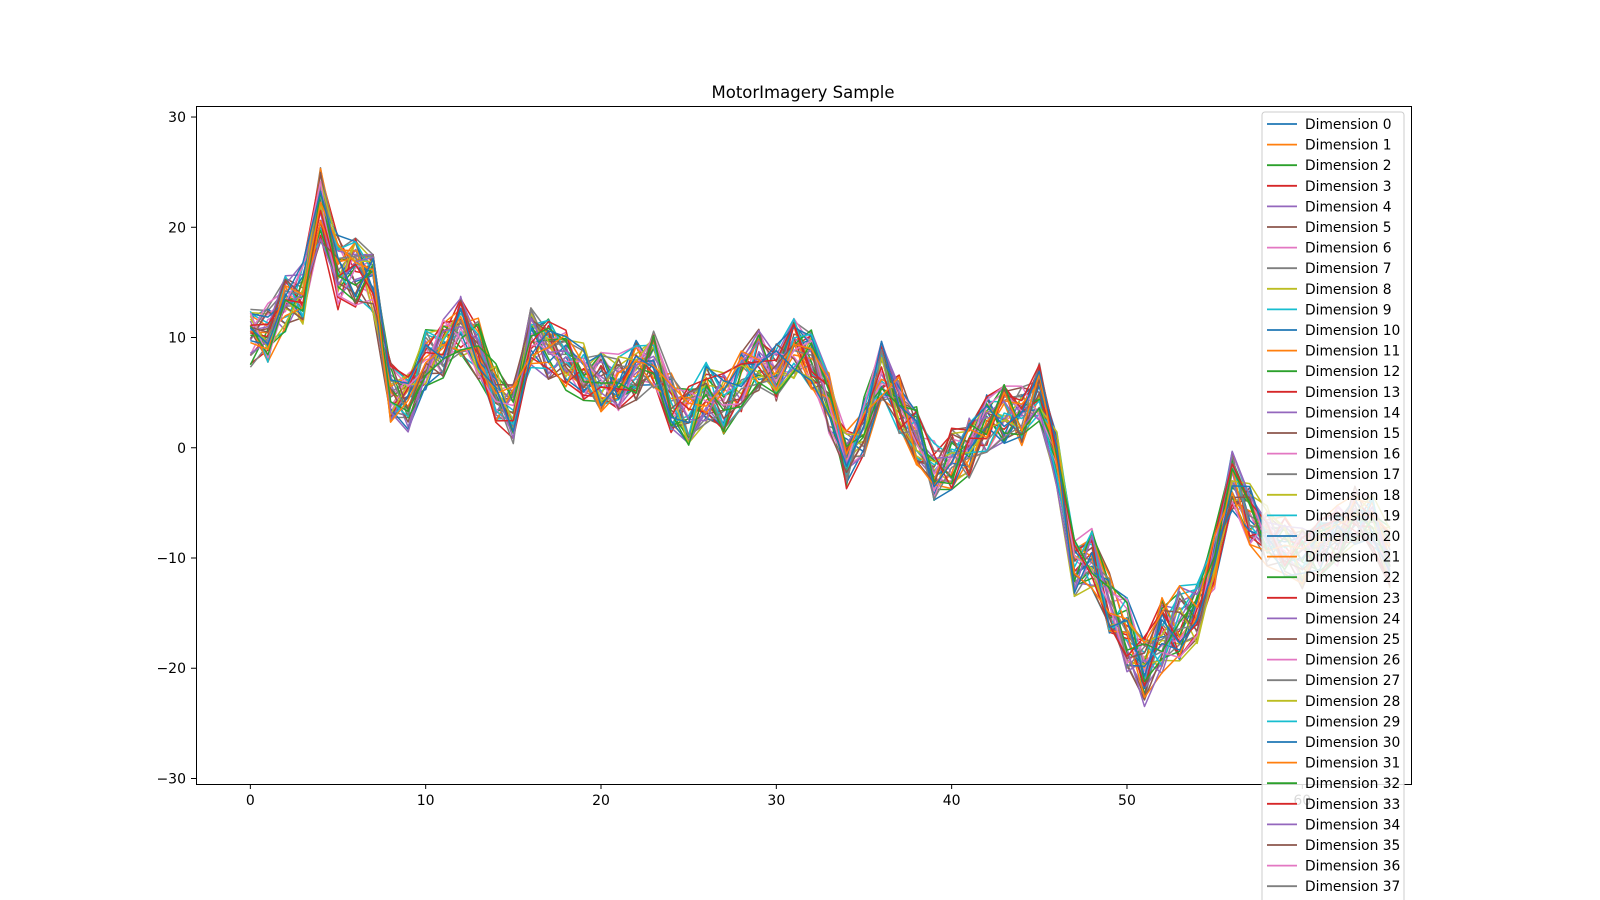  Describe the element at coordinates (1352, 867) in the screenshot. I see `legend-label: Dimension 36` at that location.